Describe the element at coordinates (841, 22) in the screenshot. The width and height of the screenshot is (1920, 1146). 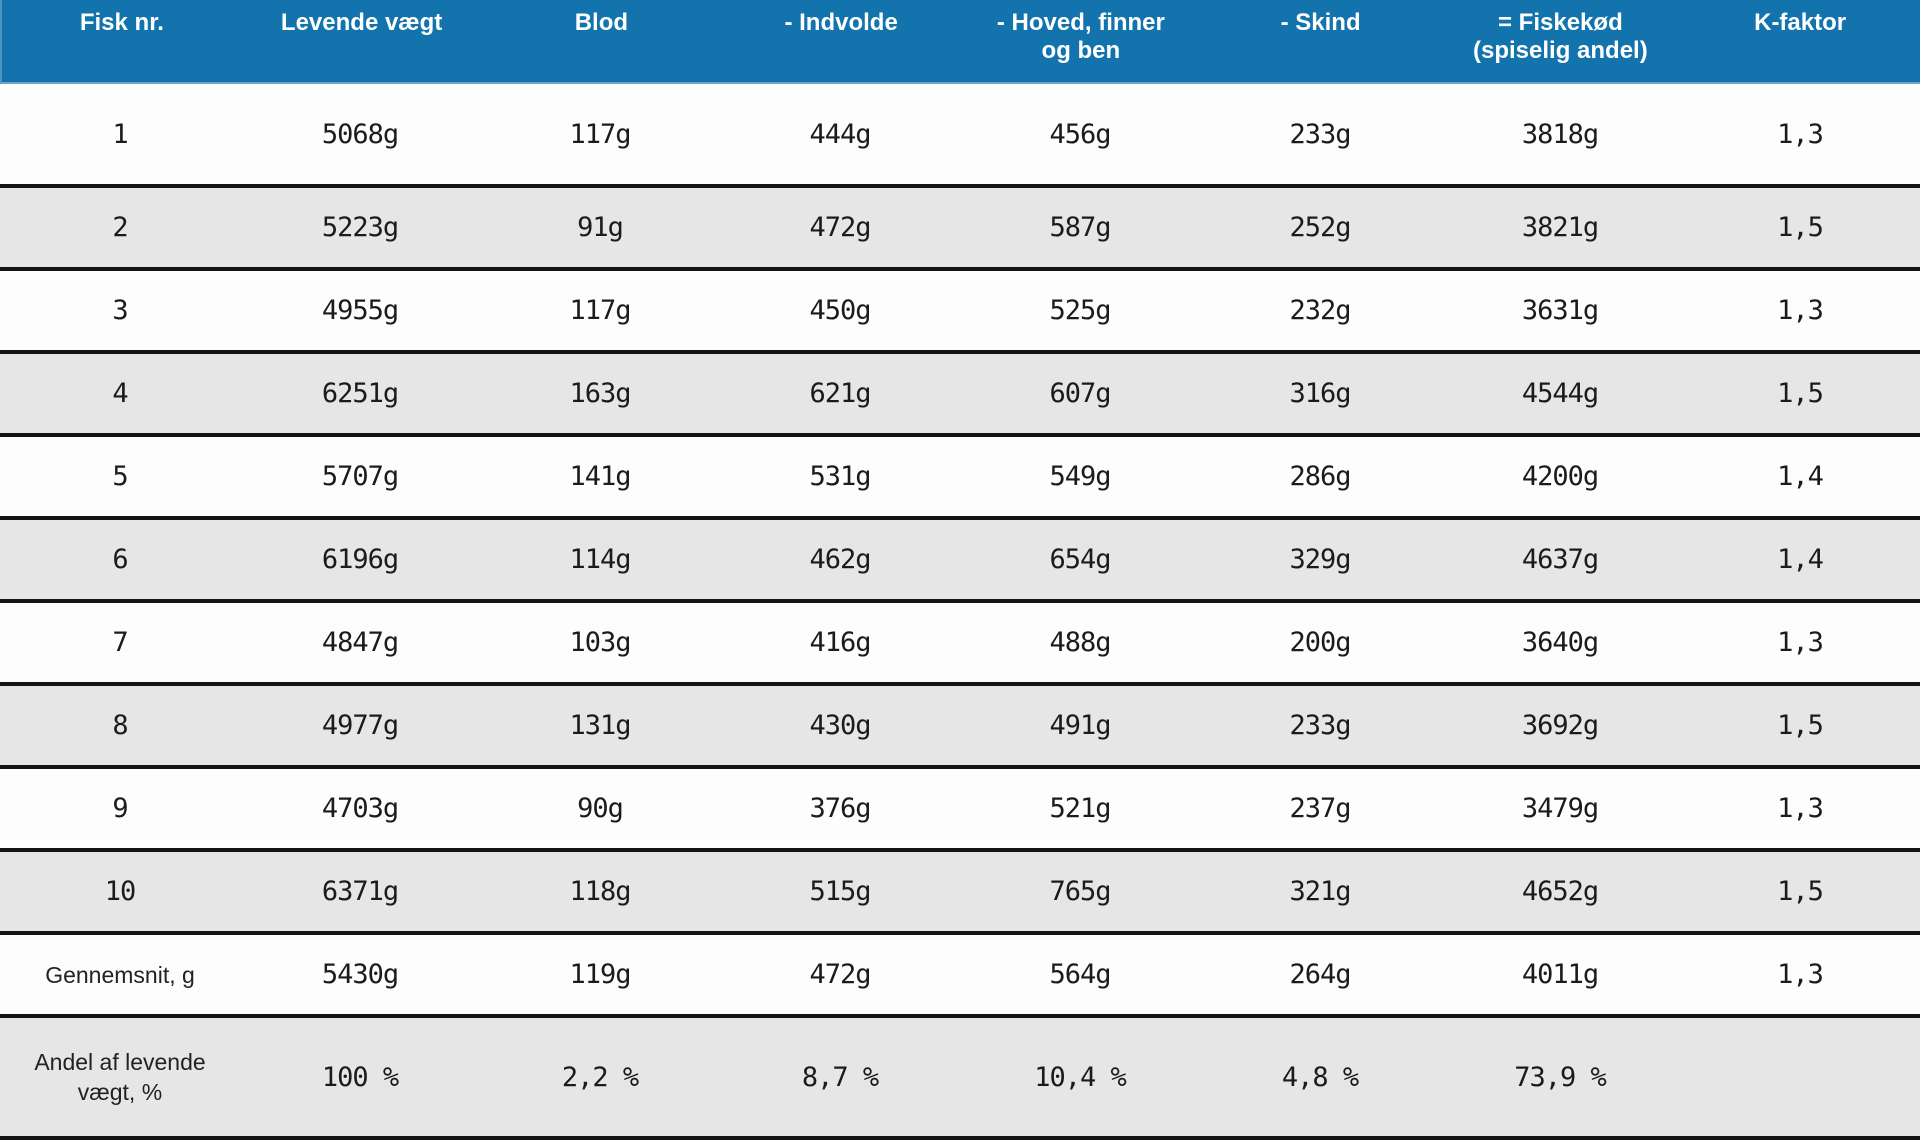
I see `column-header-indvolde: - Indvolde` at that location.